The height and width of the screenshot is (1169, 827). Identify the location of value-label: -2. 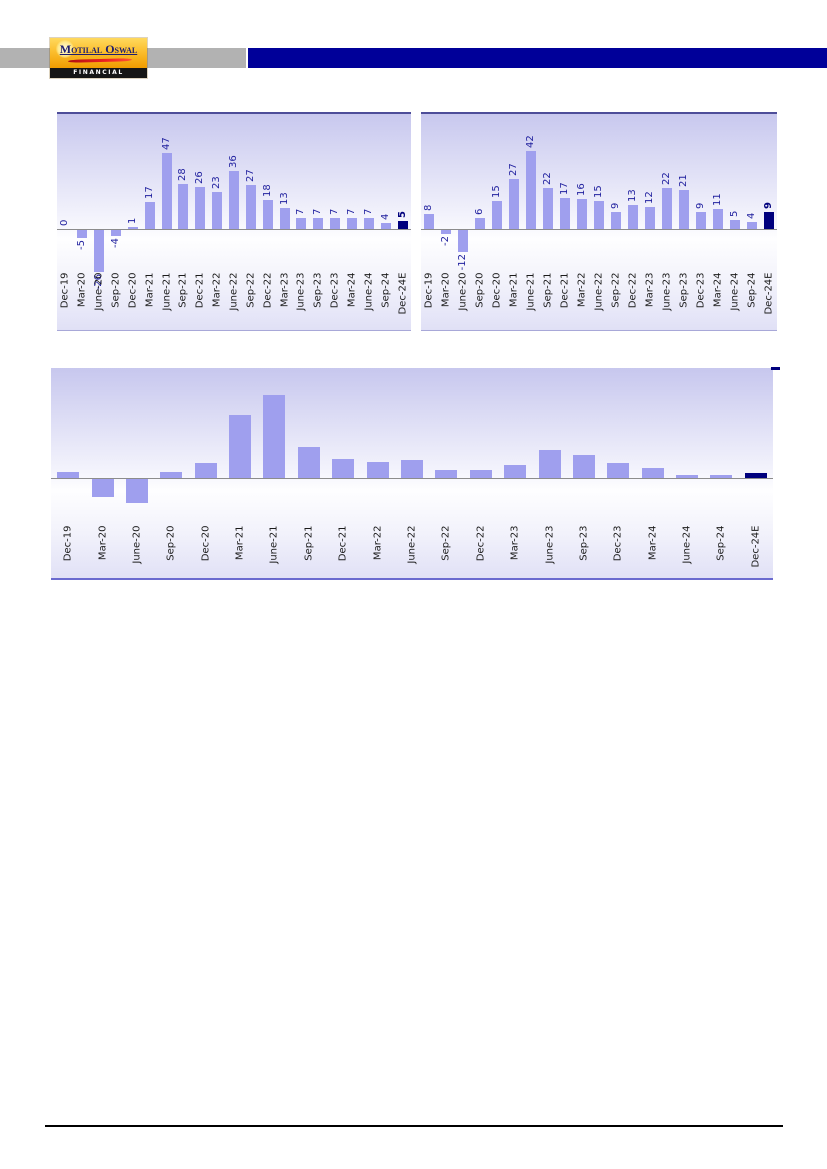
(446, 240).